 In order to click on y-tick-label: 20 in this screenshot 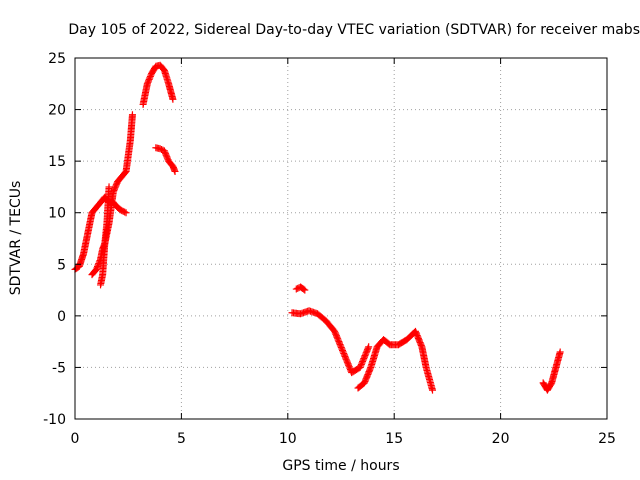, I will do `click(57, 111)`.